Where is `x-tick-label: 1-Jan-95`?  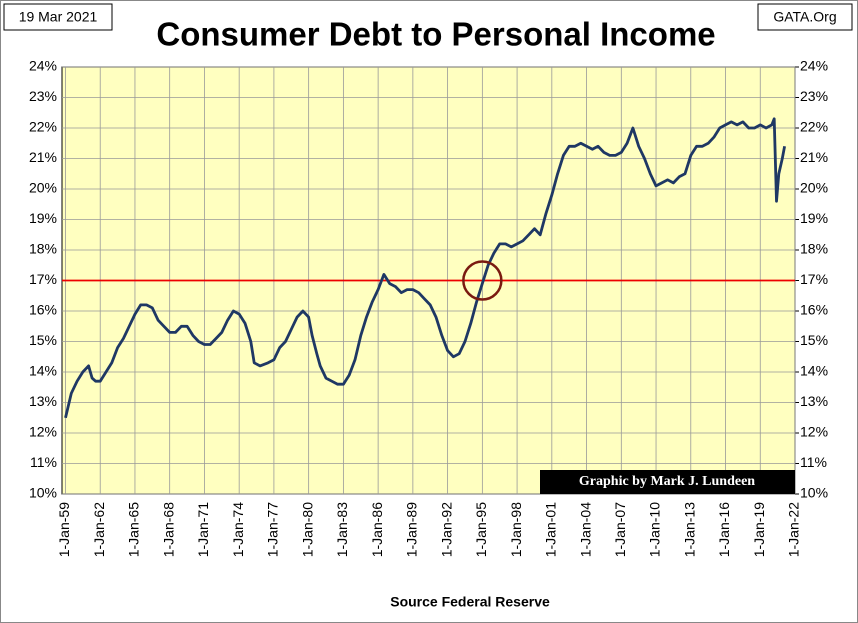
x-tick-label: 1-Jan-95 is located at coordinates (481, 529).